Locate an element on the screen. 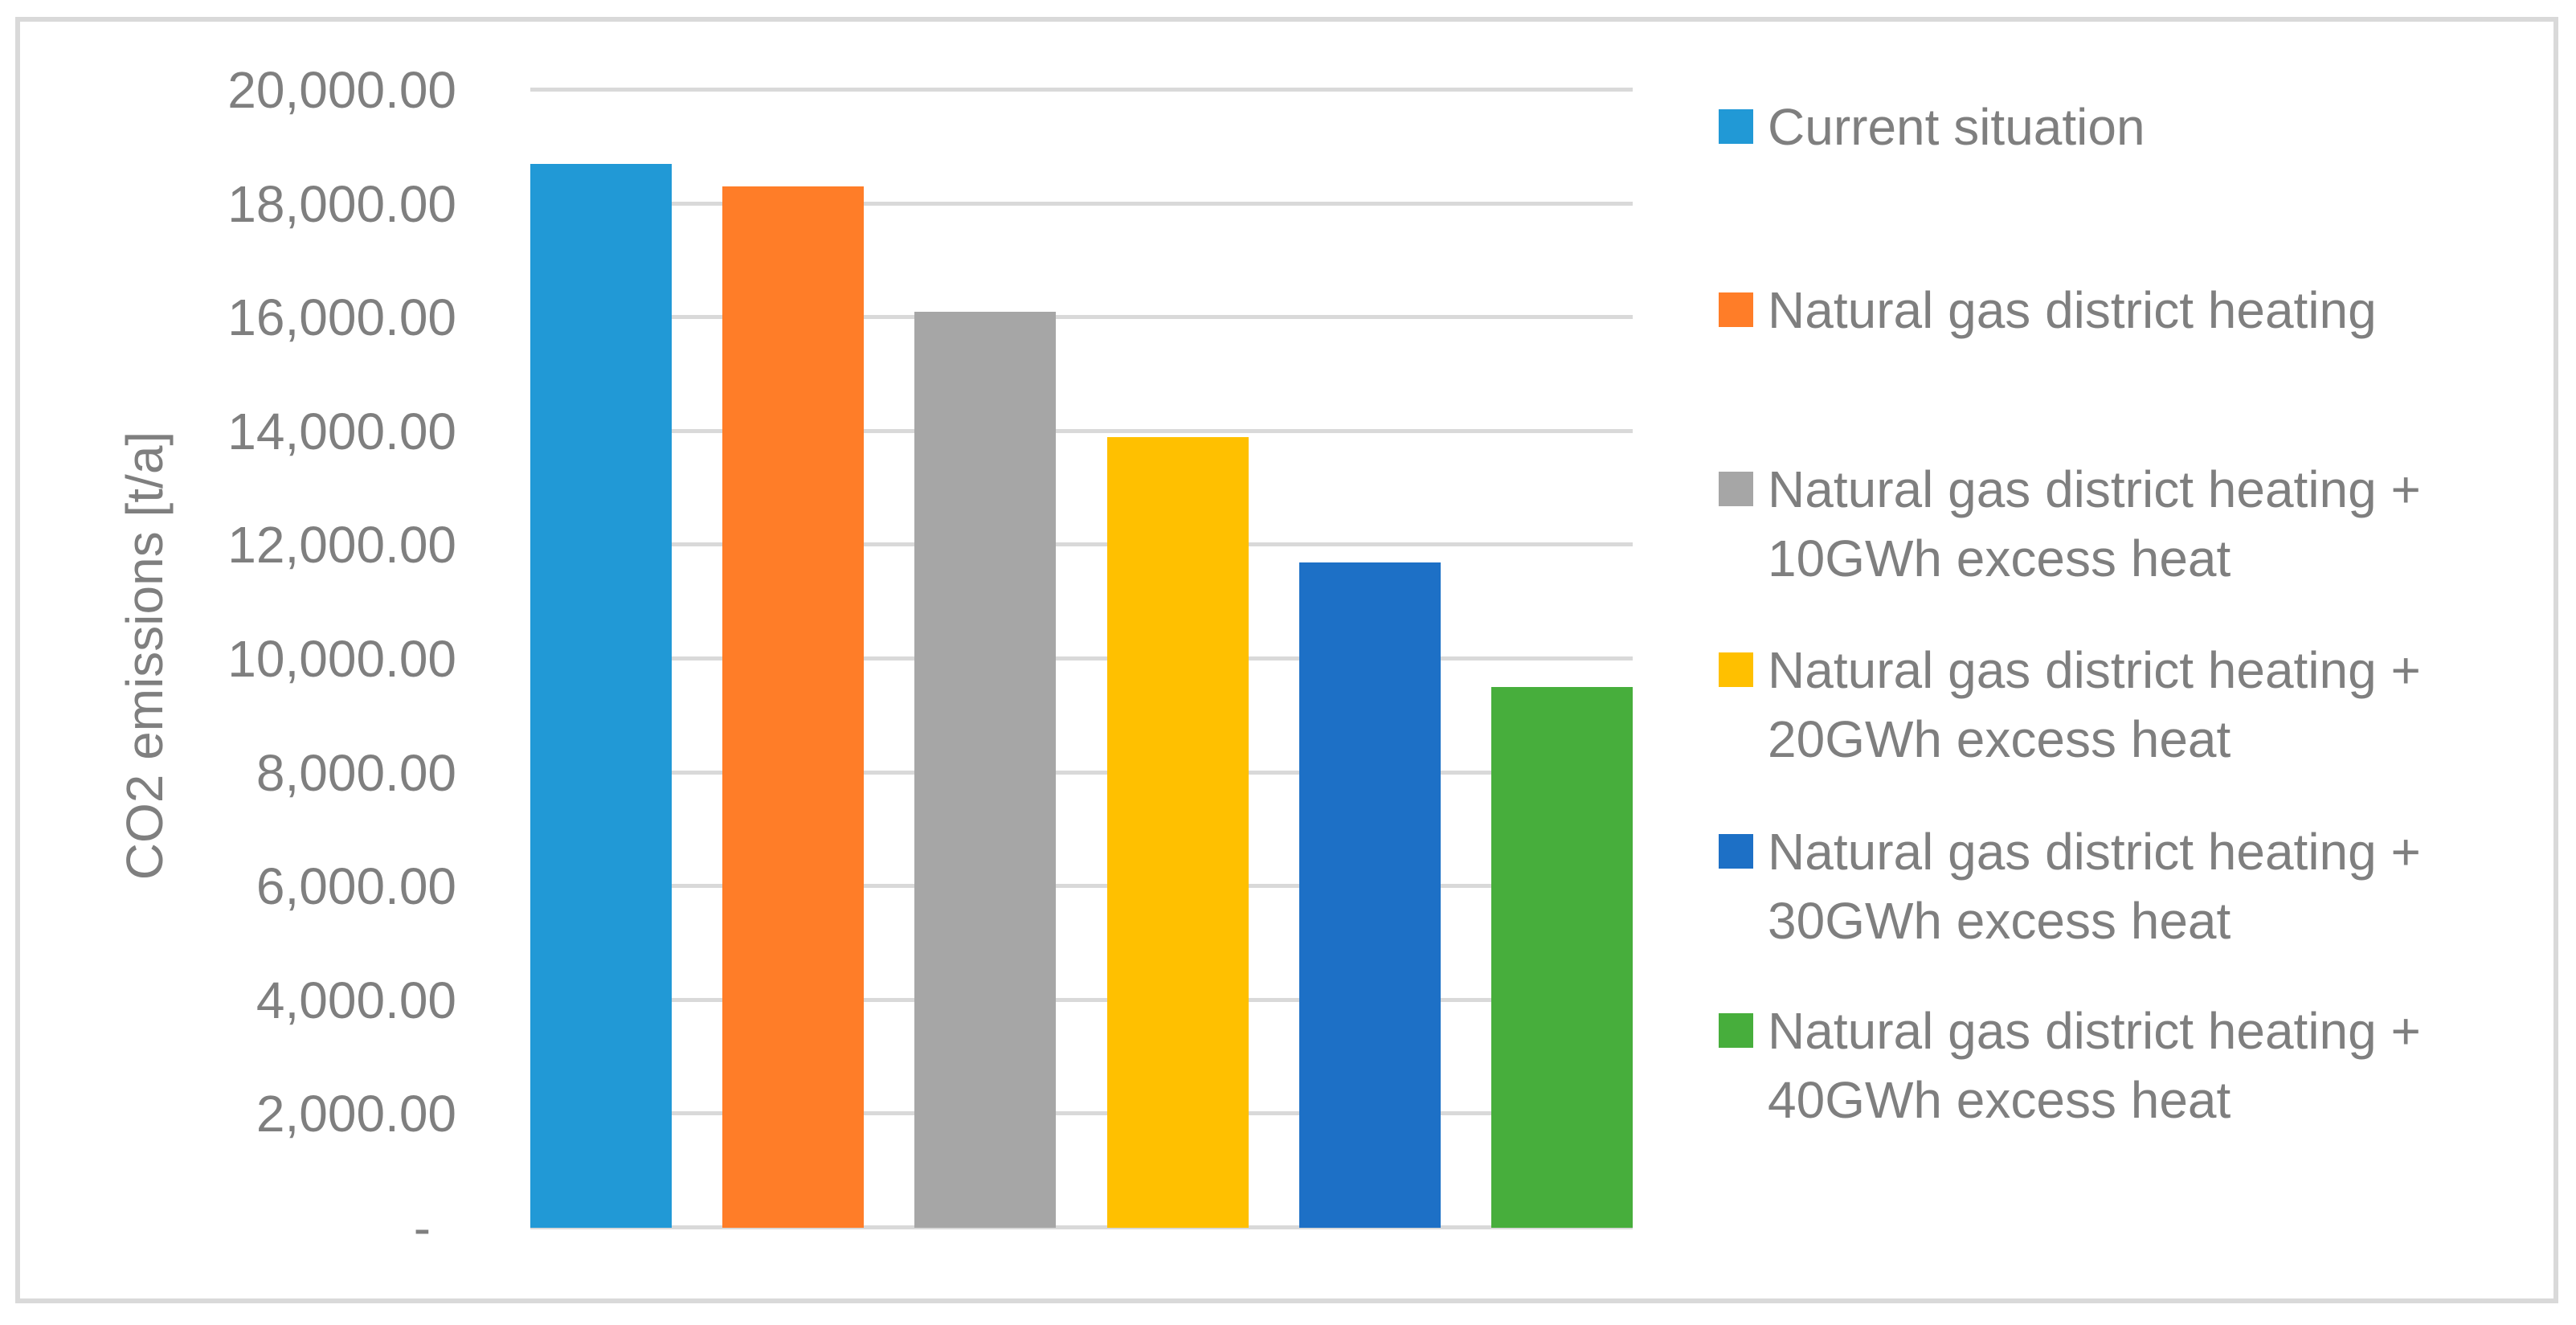 This screenshot has height=1325, width=2576. legend-item: Current situation is located at coordinates (1932, 127).